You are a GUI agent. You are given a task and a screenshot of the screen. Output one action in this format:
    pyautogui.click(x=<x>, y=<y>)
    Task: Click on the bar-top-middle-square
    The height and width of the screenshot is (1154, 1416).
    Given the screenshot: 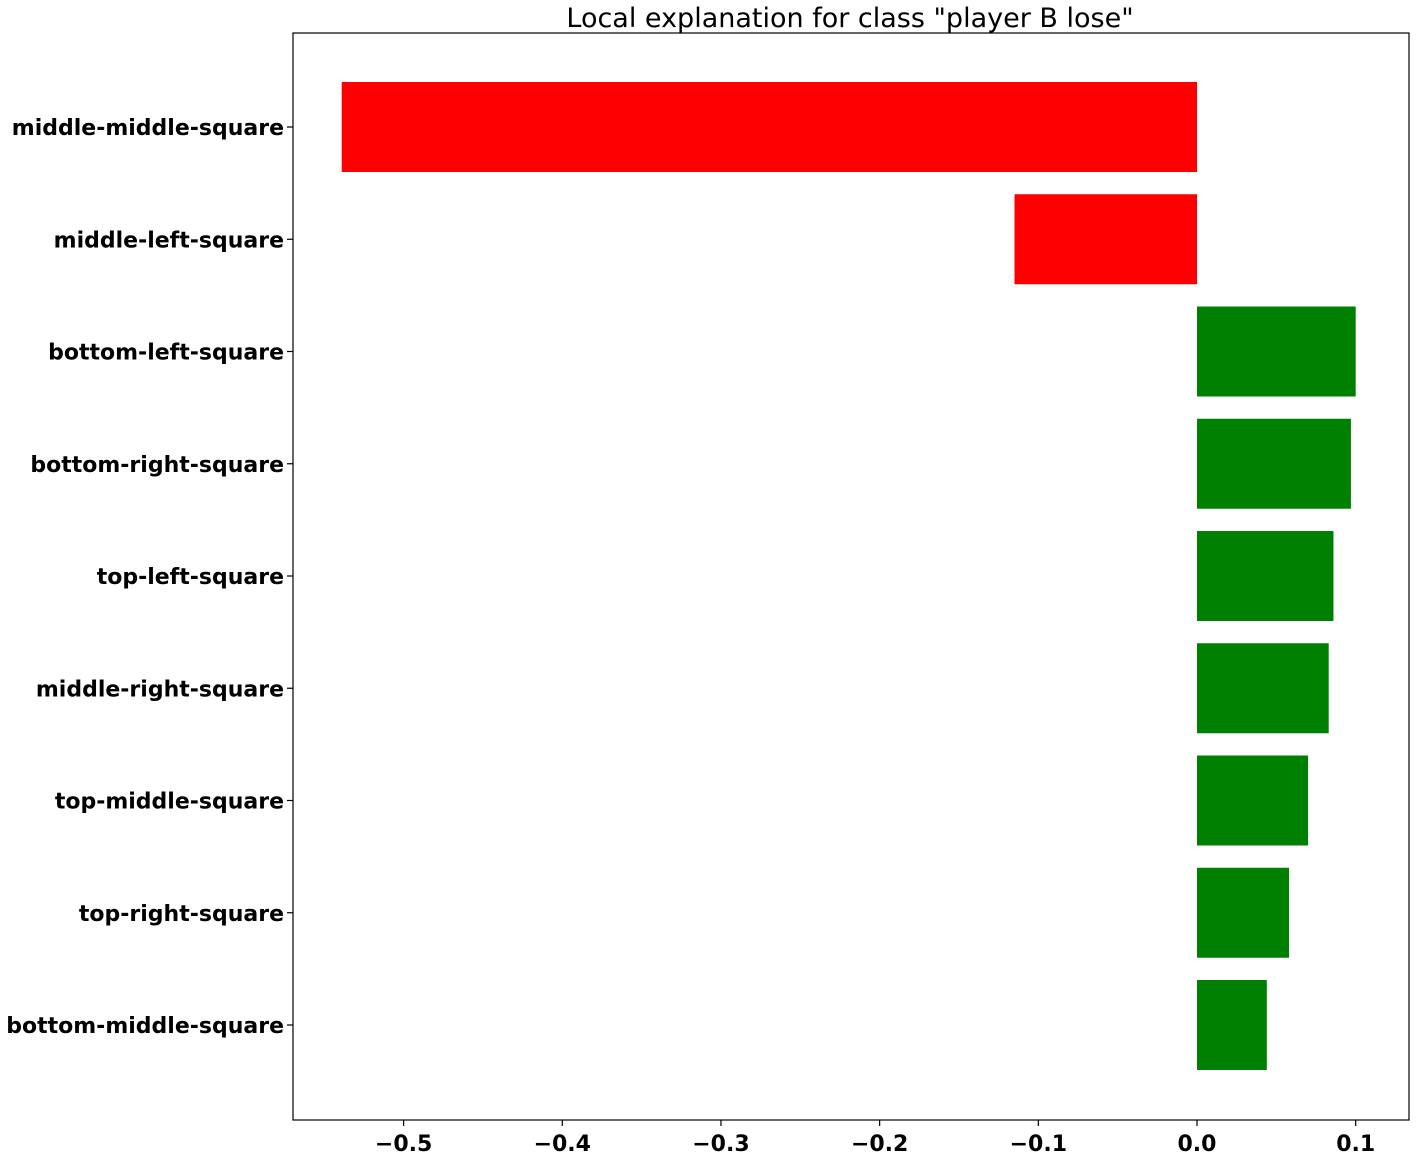 What is the action you would take?
    pyautogui.click(x=1253, y=800)
    